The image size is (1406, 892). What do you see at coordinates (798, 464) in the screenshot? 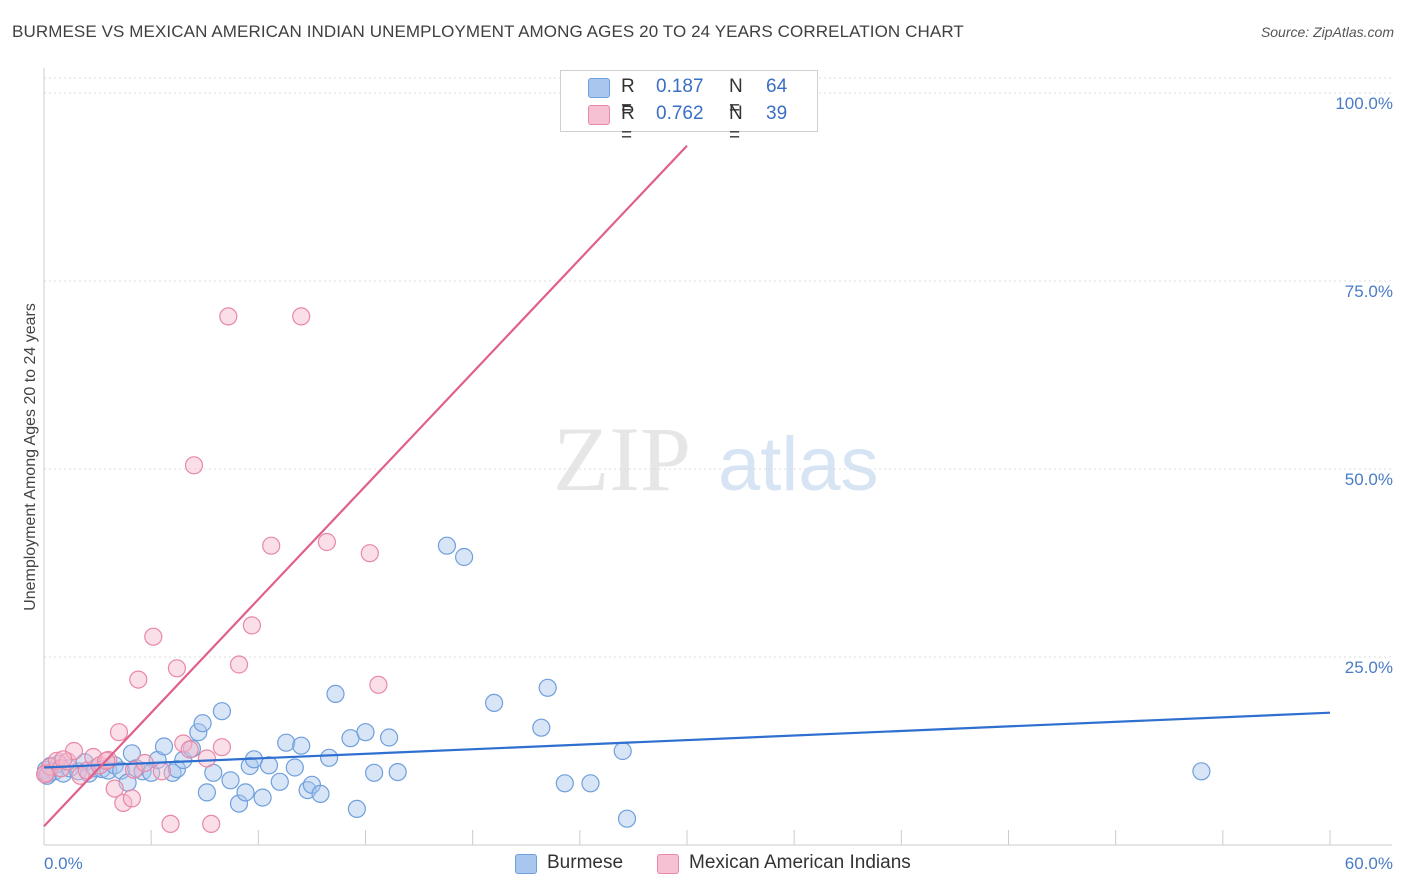
I see `watermark-atlas: atlas` at bounding box center [798, 464].